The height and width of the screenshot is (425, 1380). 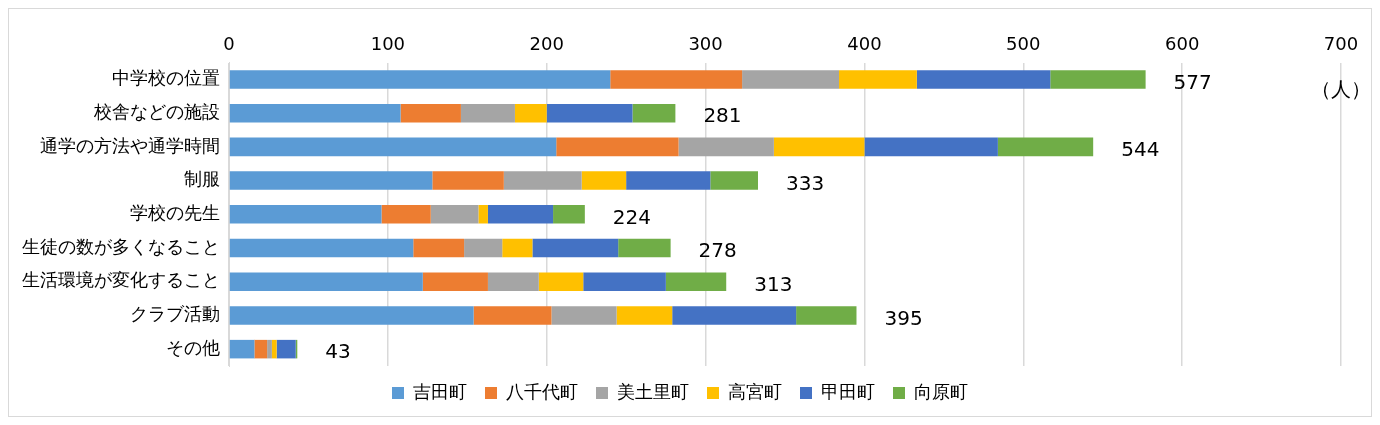 What do you see at coordinates (175, 314) in the screenshot?
I see `y-tick-label: クラブ活動` at bounding box center [175, 314].